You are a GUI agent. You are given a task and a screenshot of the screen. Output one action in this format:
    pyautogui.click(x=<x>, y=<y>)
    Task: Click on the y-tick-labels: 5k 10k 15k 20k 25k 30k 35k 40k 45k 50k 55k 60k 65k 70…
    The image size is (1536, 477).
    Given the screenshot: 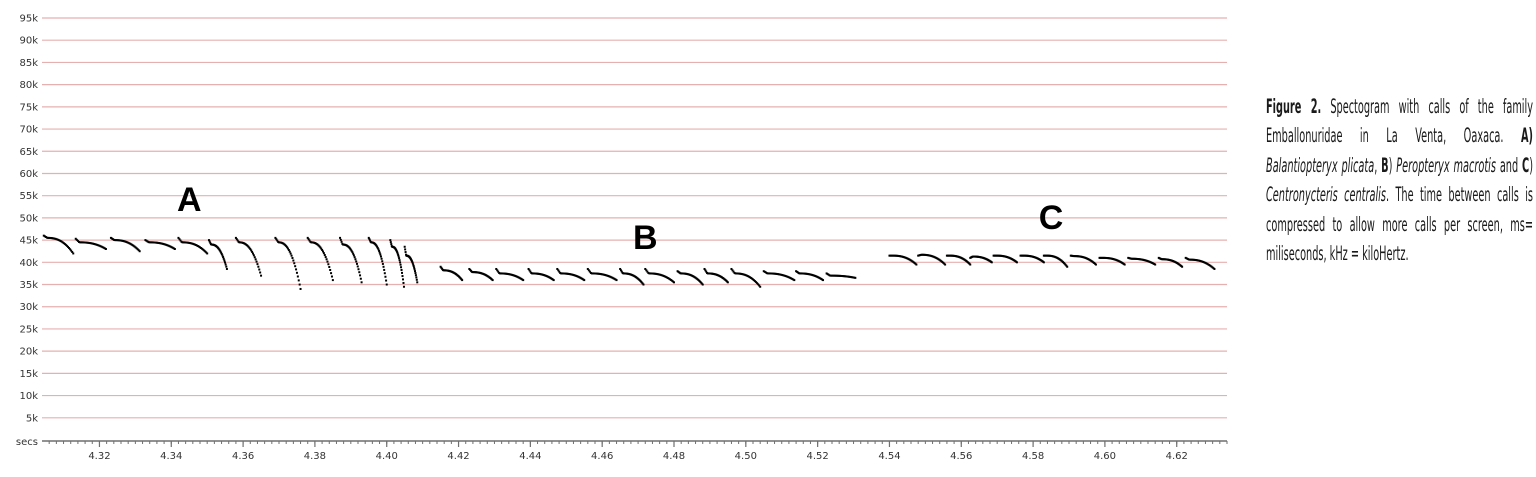 What is the action you would take?
    pyautogui.click(x=28, y=219)
    